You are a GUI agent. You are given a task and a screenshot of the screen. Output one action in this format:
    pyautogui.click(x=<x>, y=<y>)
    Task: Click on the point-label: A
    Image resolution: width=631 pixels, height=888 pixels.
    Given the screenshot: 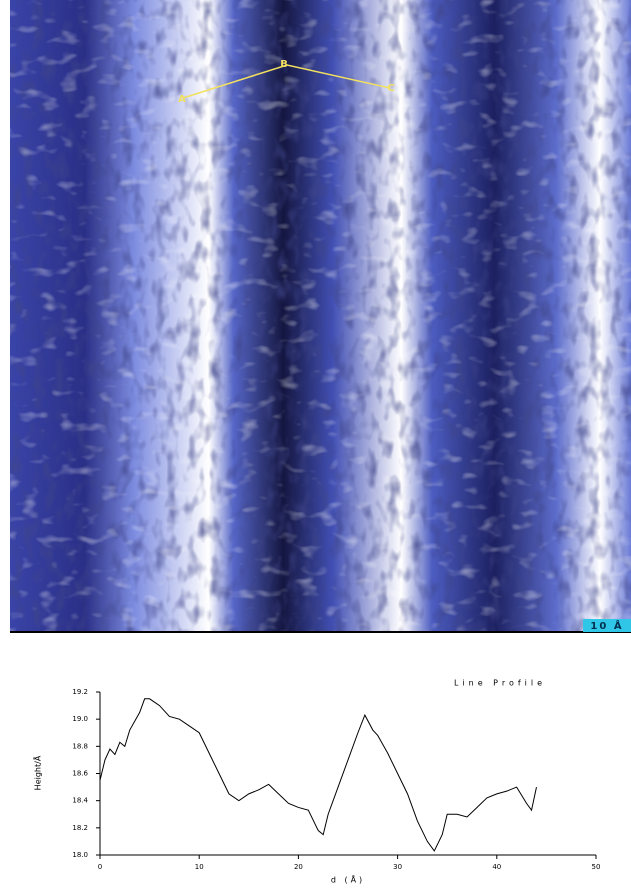 What is the action you would take?
    pyautogui.click(x=182, y=99)
    